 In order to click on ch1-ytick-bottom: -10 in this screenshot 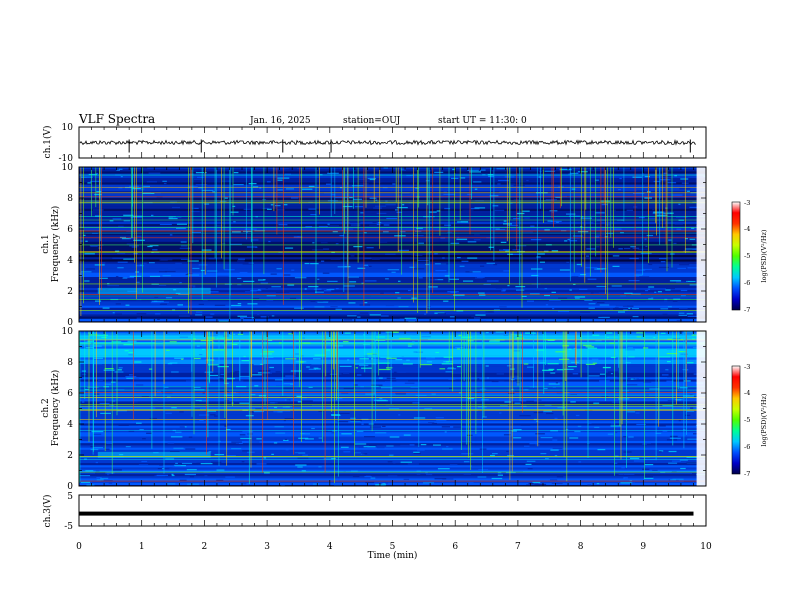, I will do `click(66, 159)`.